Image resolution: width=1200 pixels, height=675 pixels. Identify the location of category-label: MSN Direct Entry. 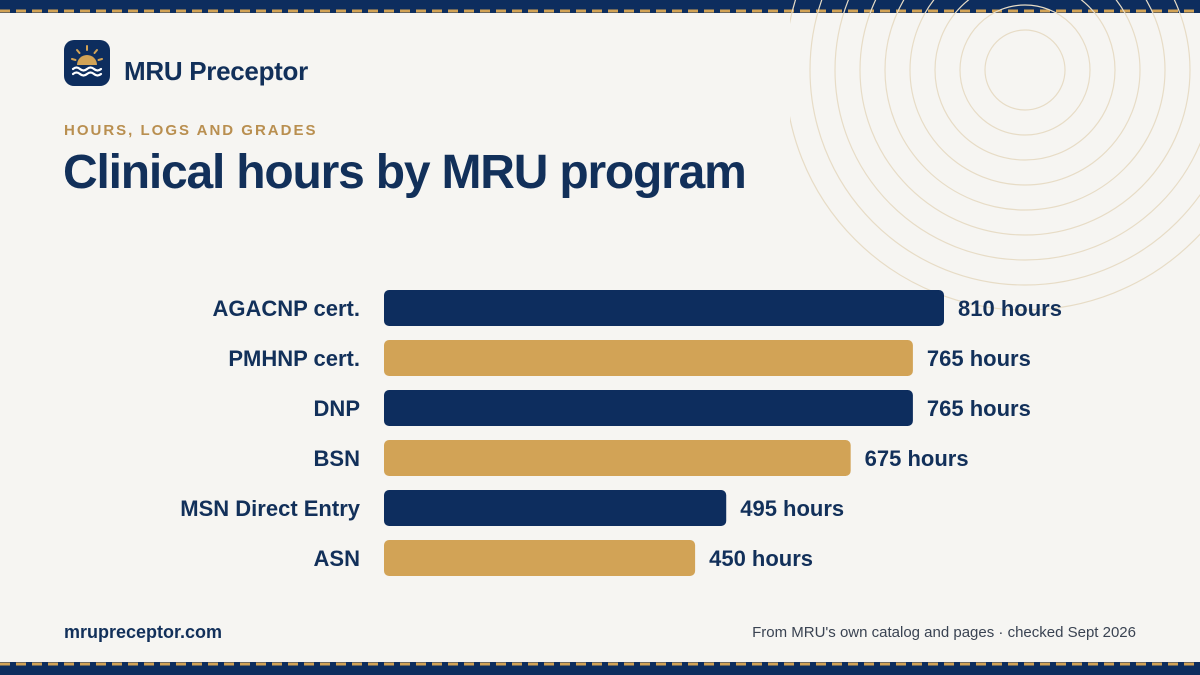
(270, 508).